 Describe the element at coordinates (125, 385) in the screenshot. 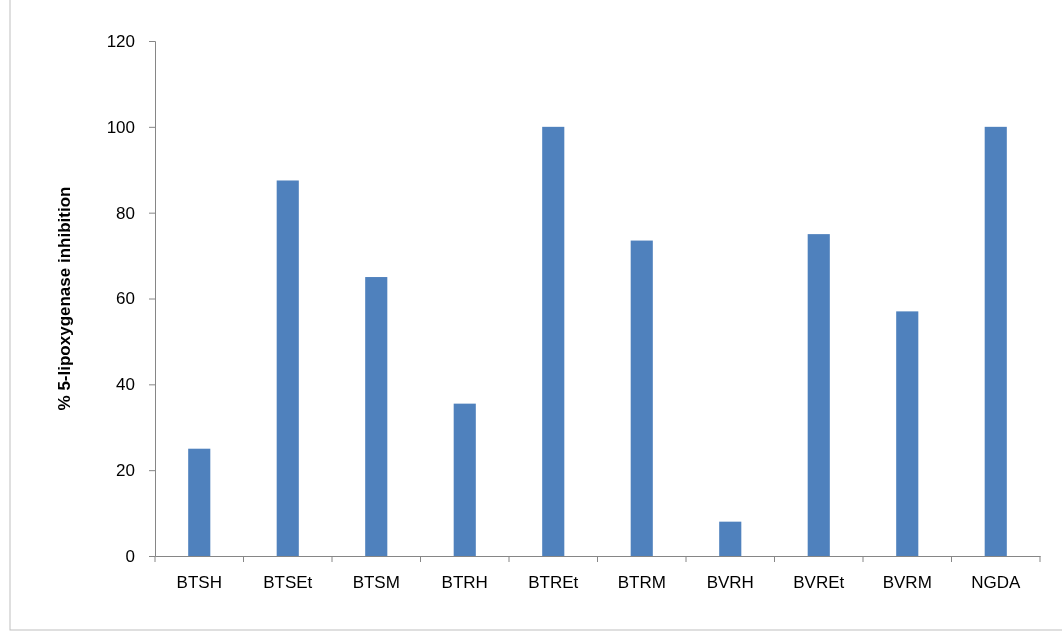

I see `y-tick-label: 40` at that location.